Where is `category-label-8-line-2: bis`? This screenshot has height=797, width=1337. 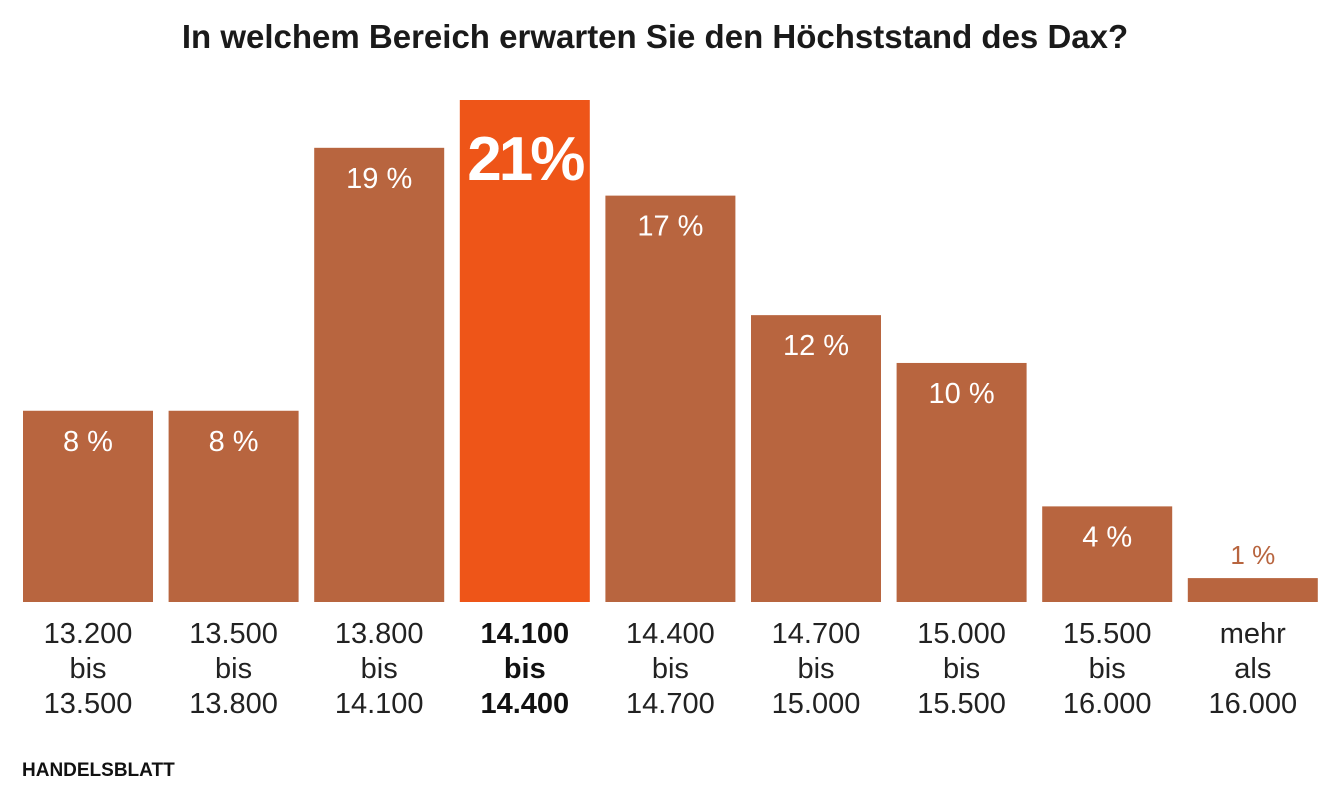 category-label-8-line-2: bis is located at coordinates (1107, 669).